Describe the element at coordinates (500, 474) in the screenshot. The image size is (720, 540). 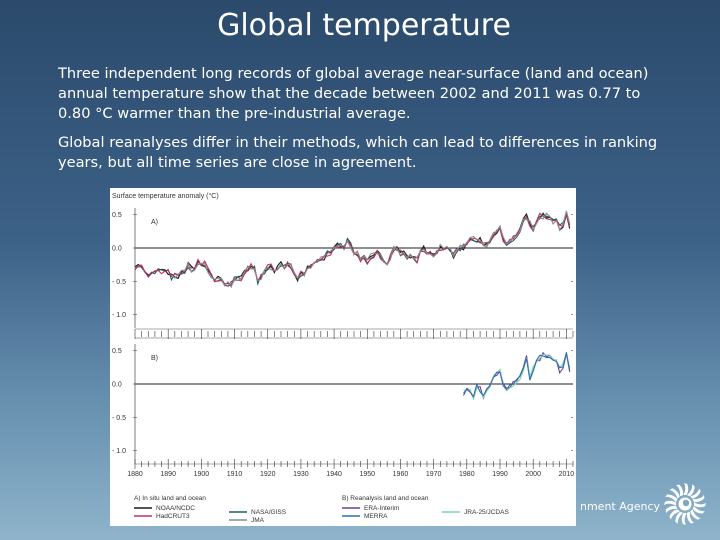
I see `x-tick-label: 1990` at that location.